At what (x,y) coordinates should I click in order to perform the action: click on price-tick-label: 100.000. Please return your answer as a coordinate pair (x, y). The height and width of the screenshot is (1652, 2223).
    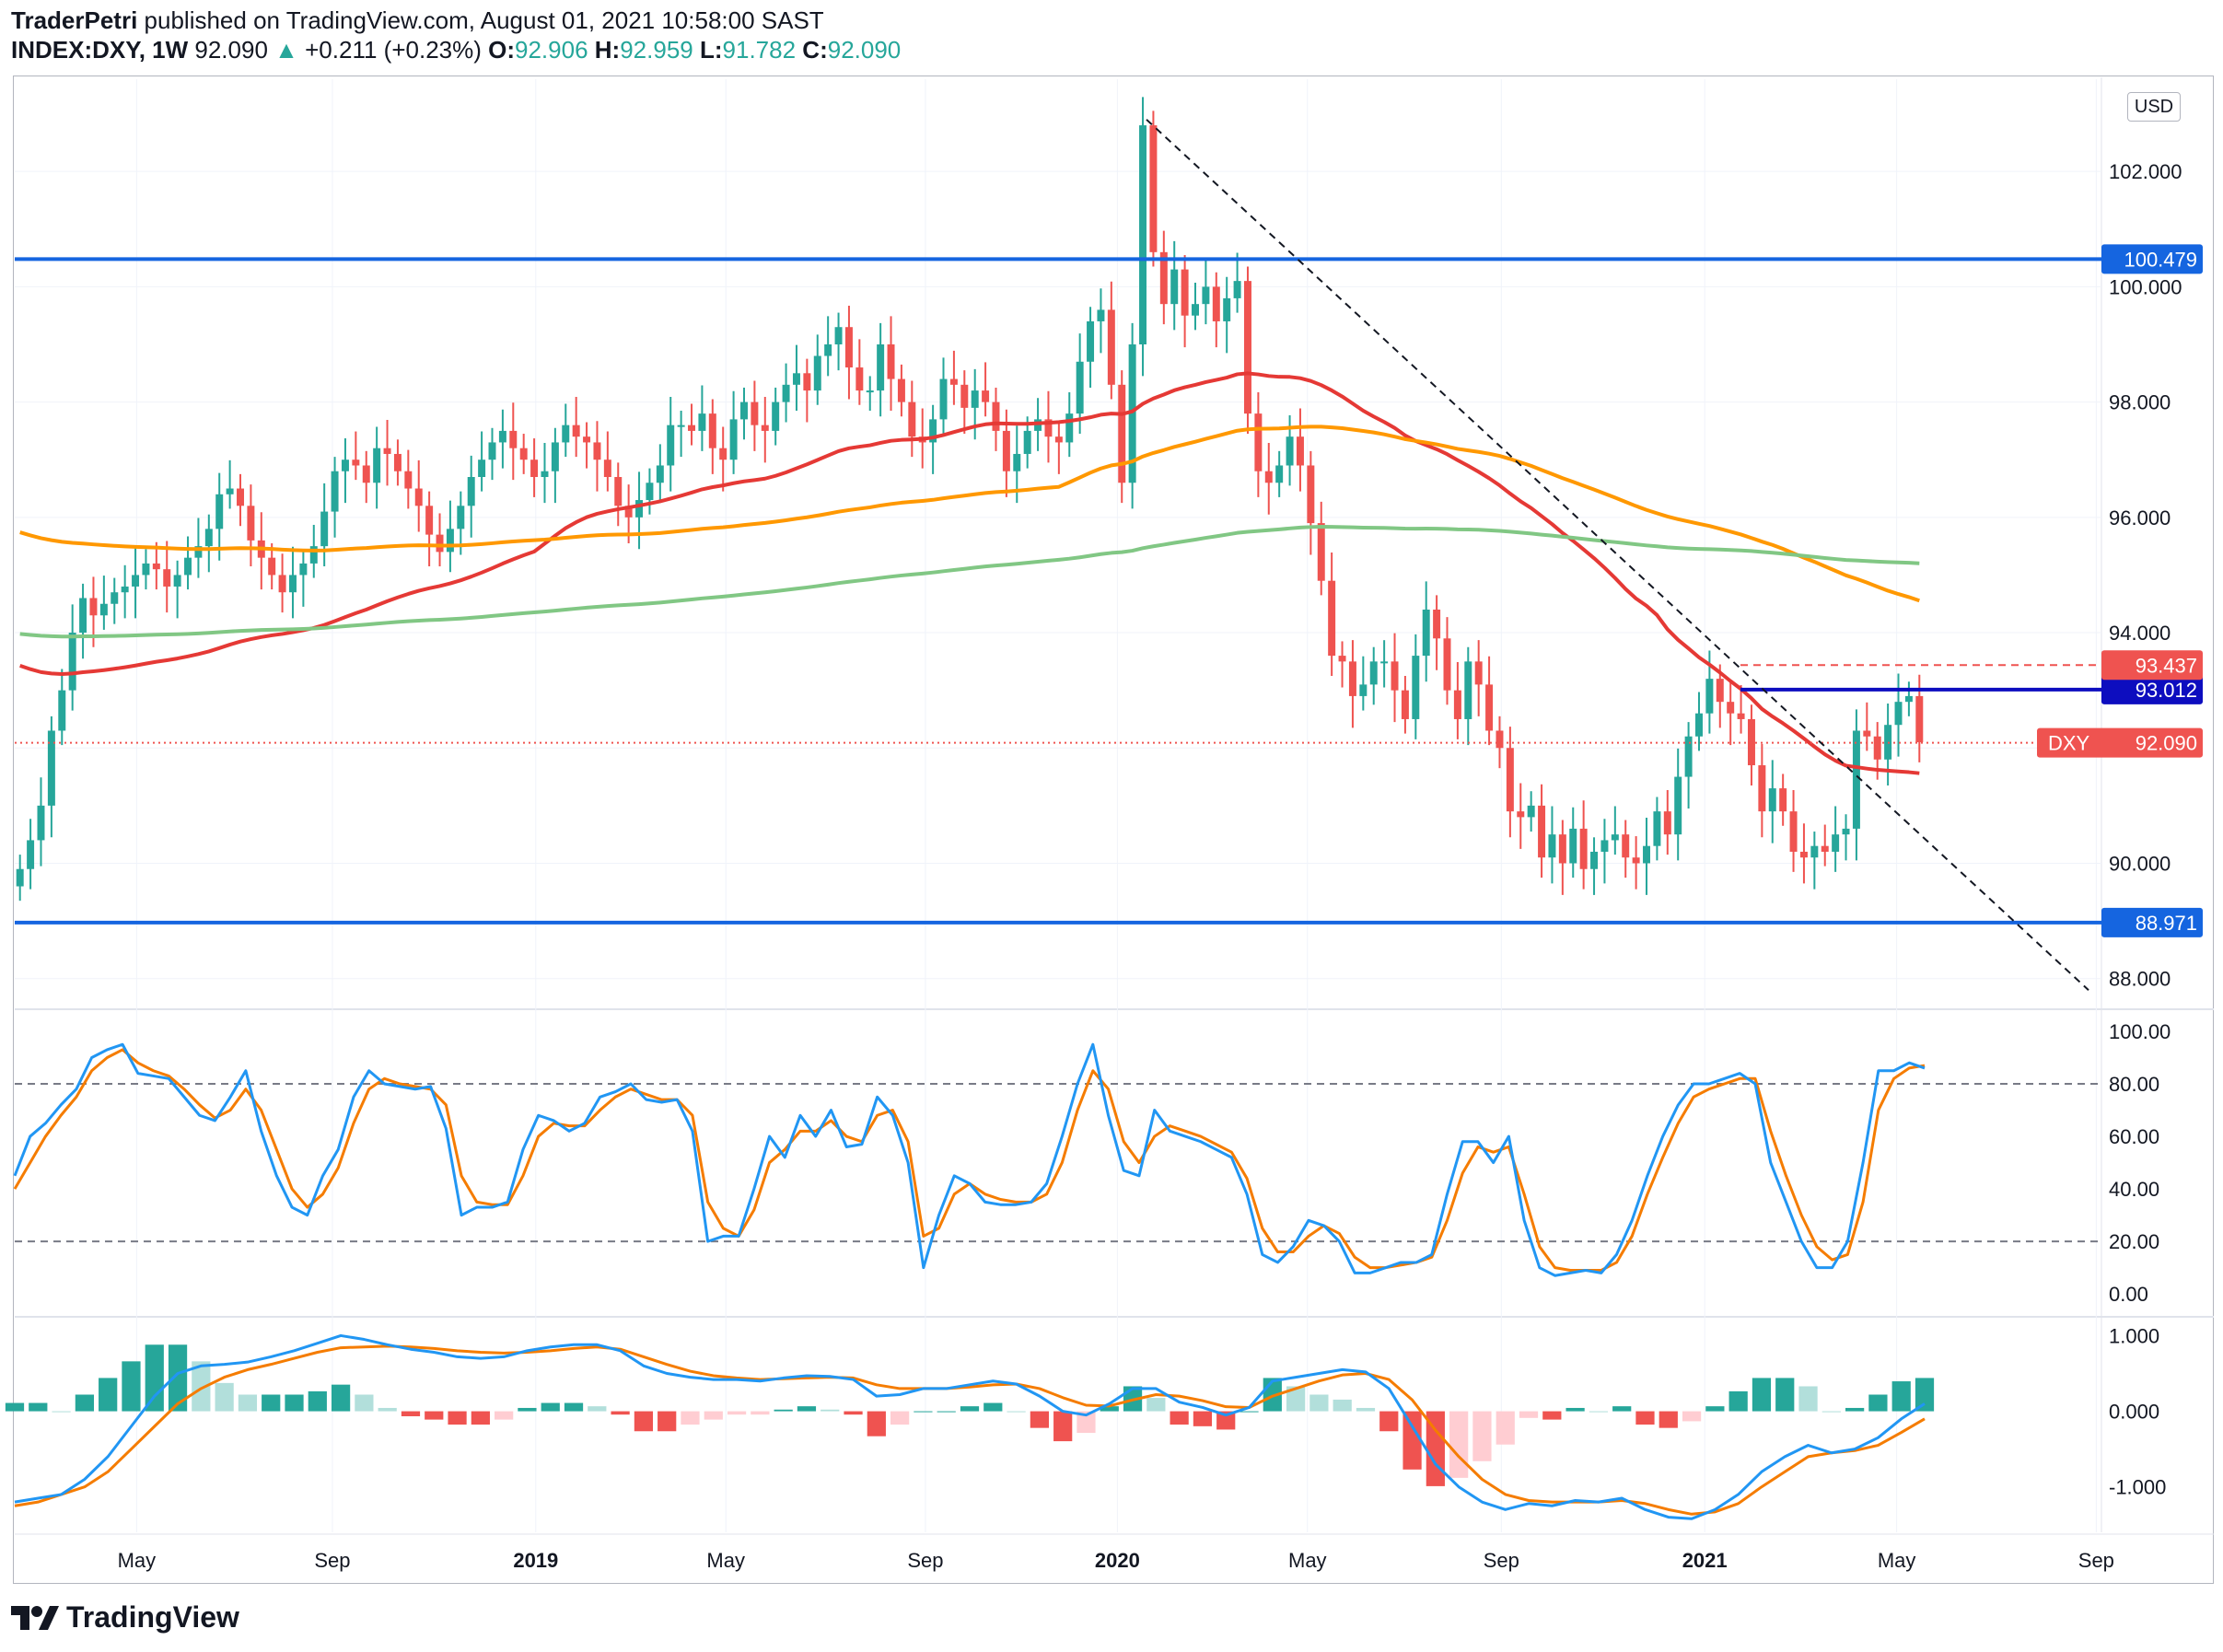
    Looking at the image, I should click on (2145, 286).